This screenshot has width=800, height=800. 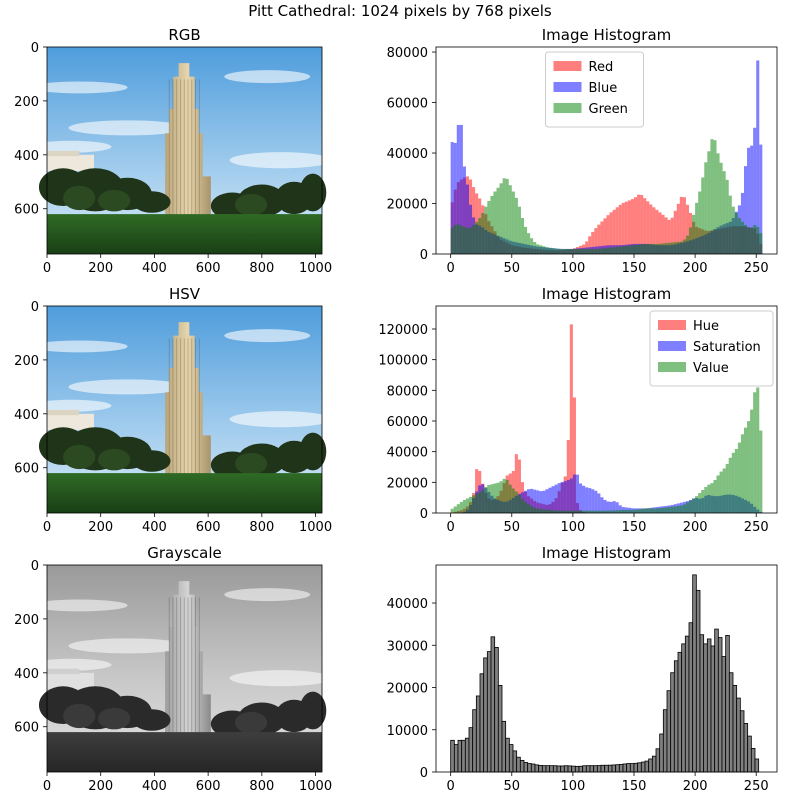 What do you see at coordinates (208, 527) in the screenshot?
I see `x-tick-label: 600` at bounding box center [208, 527].